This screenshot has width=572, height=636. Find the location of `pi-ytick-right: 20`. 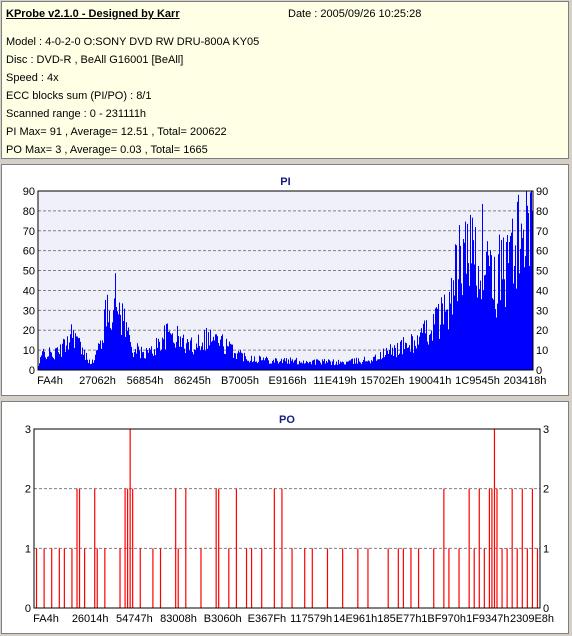

pi-ytick-right: 20 is located at coordinates (542, 331).